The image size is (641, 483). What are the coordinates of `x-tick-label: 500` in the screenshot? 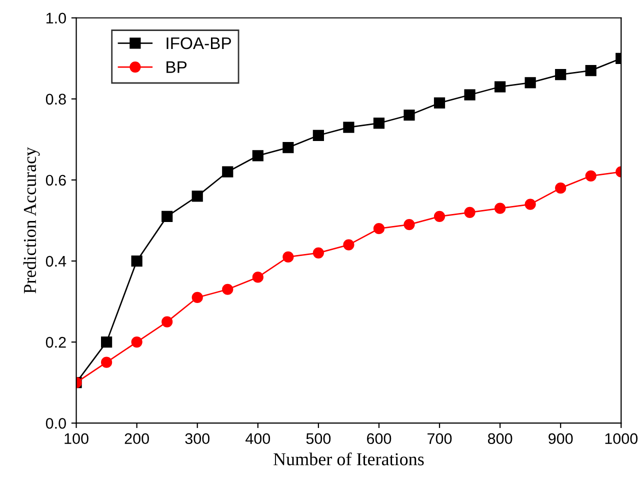 It's located at (318, 438).